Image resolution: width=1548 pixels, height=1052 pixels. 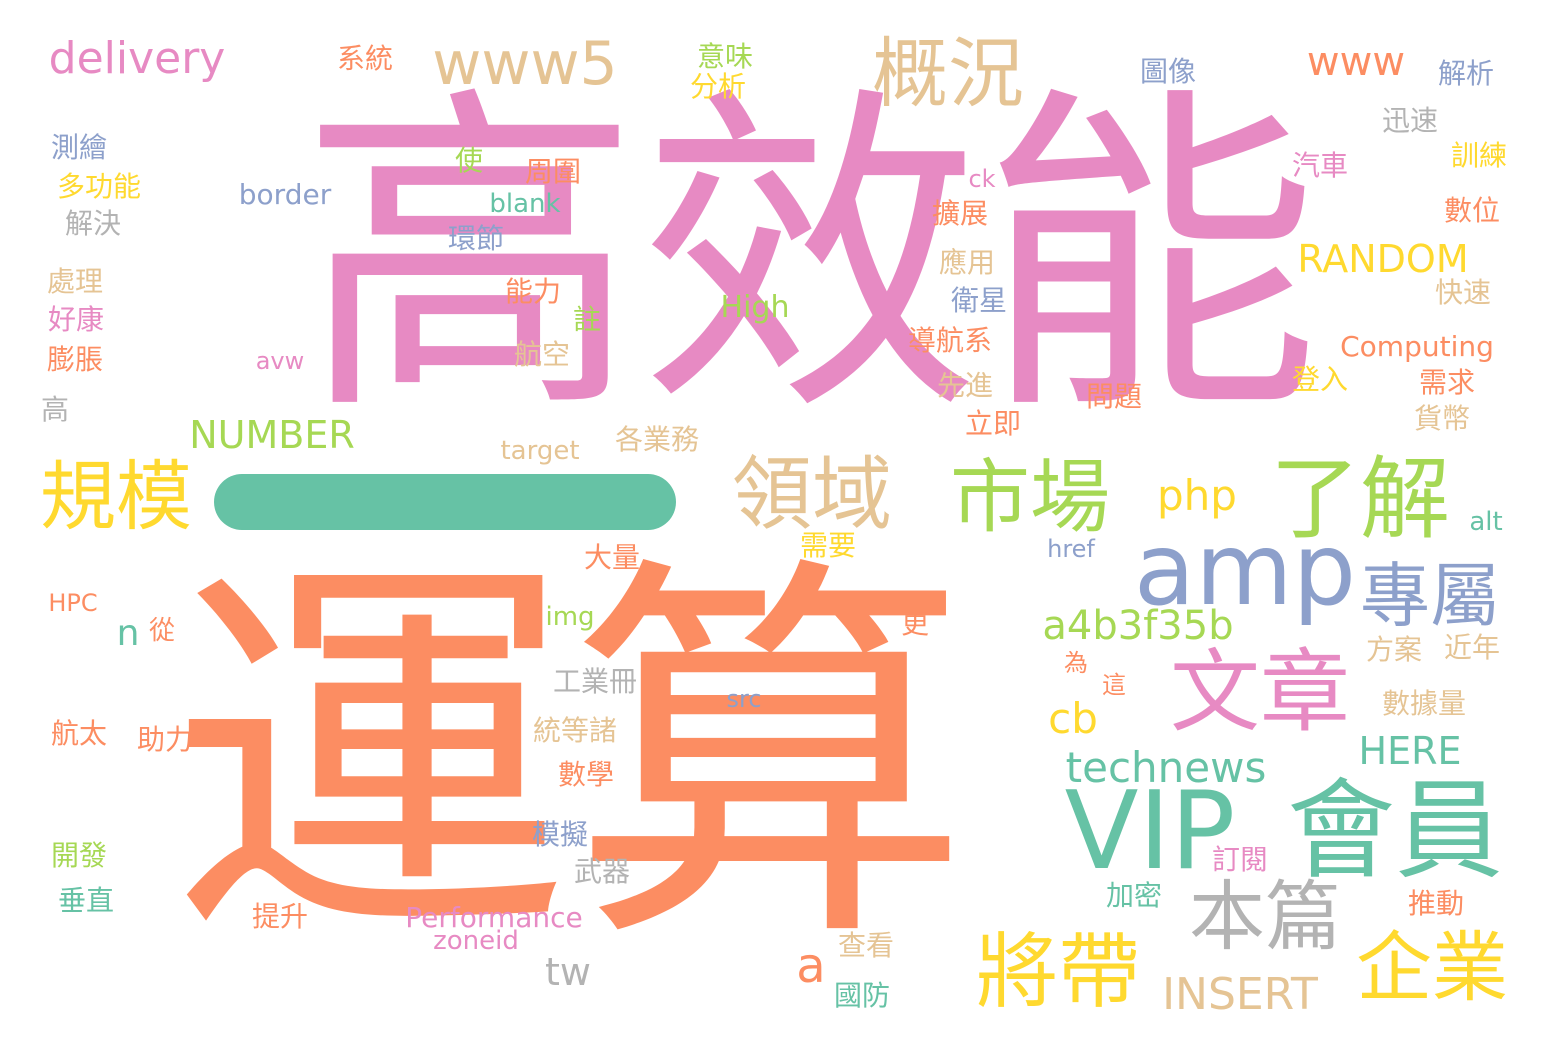 What do you see at coordinates (570, 617) in the screenshot?
I see `word-img: img` at bounding box center [570, 617].